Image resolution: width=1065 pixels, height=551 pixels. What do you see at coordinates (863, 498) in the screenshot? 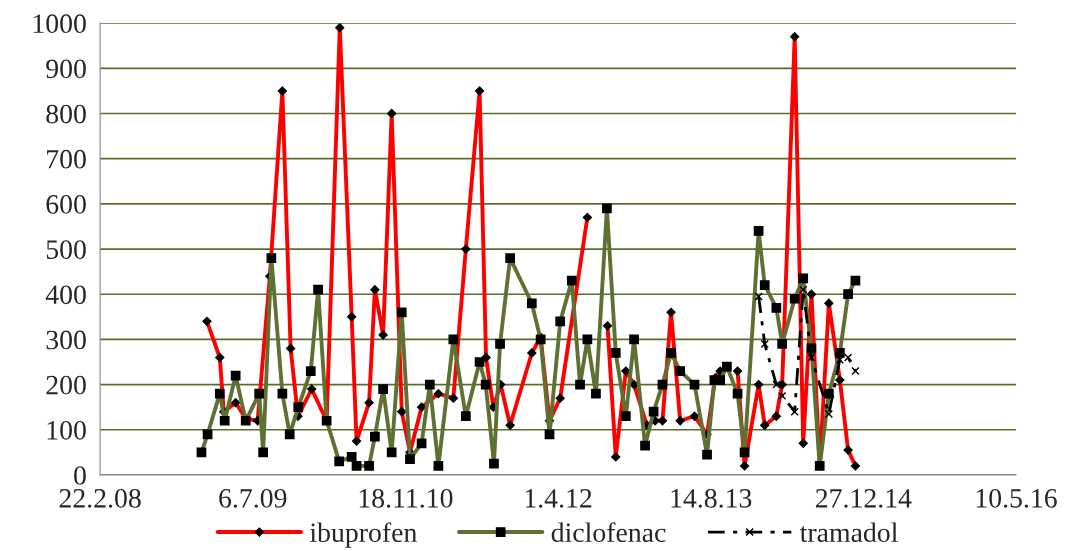
I see `x-tick-label: 27.12.14` at bounding box center [863, 498].